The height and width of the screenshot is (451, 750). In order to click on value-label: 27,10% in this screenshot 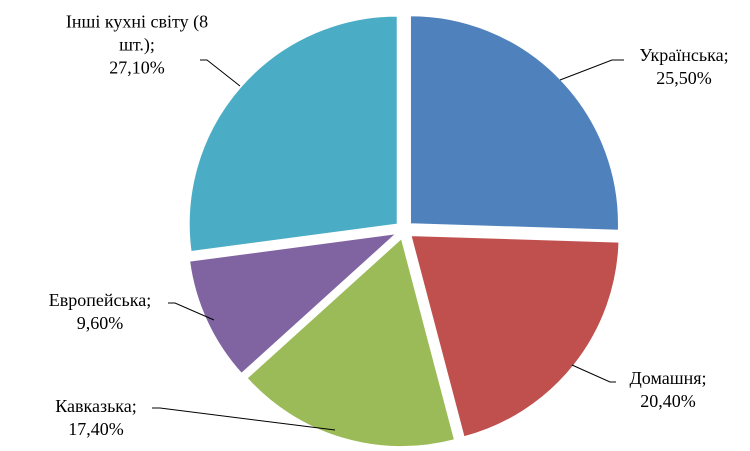, I will do `click(137, 67)`.